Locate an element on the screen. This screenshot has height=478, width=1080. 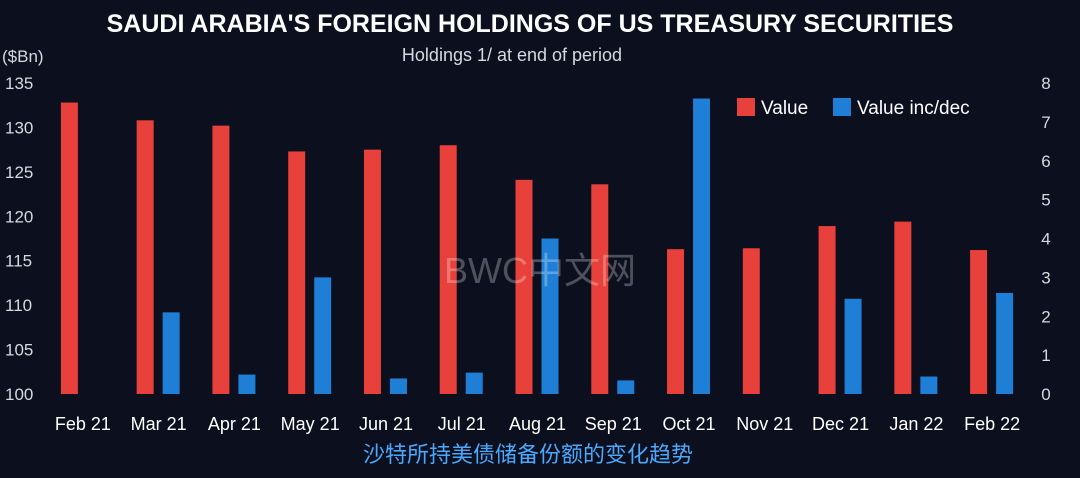
y-axis-right-ticks: 0 1 2 3 4 5 6 7 8 is located at coordinates (1045, 239).